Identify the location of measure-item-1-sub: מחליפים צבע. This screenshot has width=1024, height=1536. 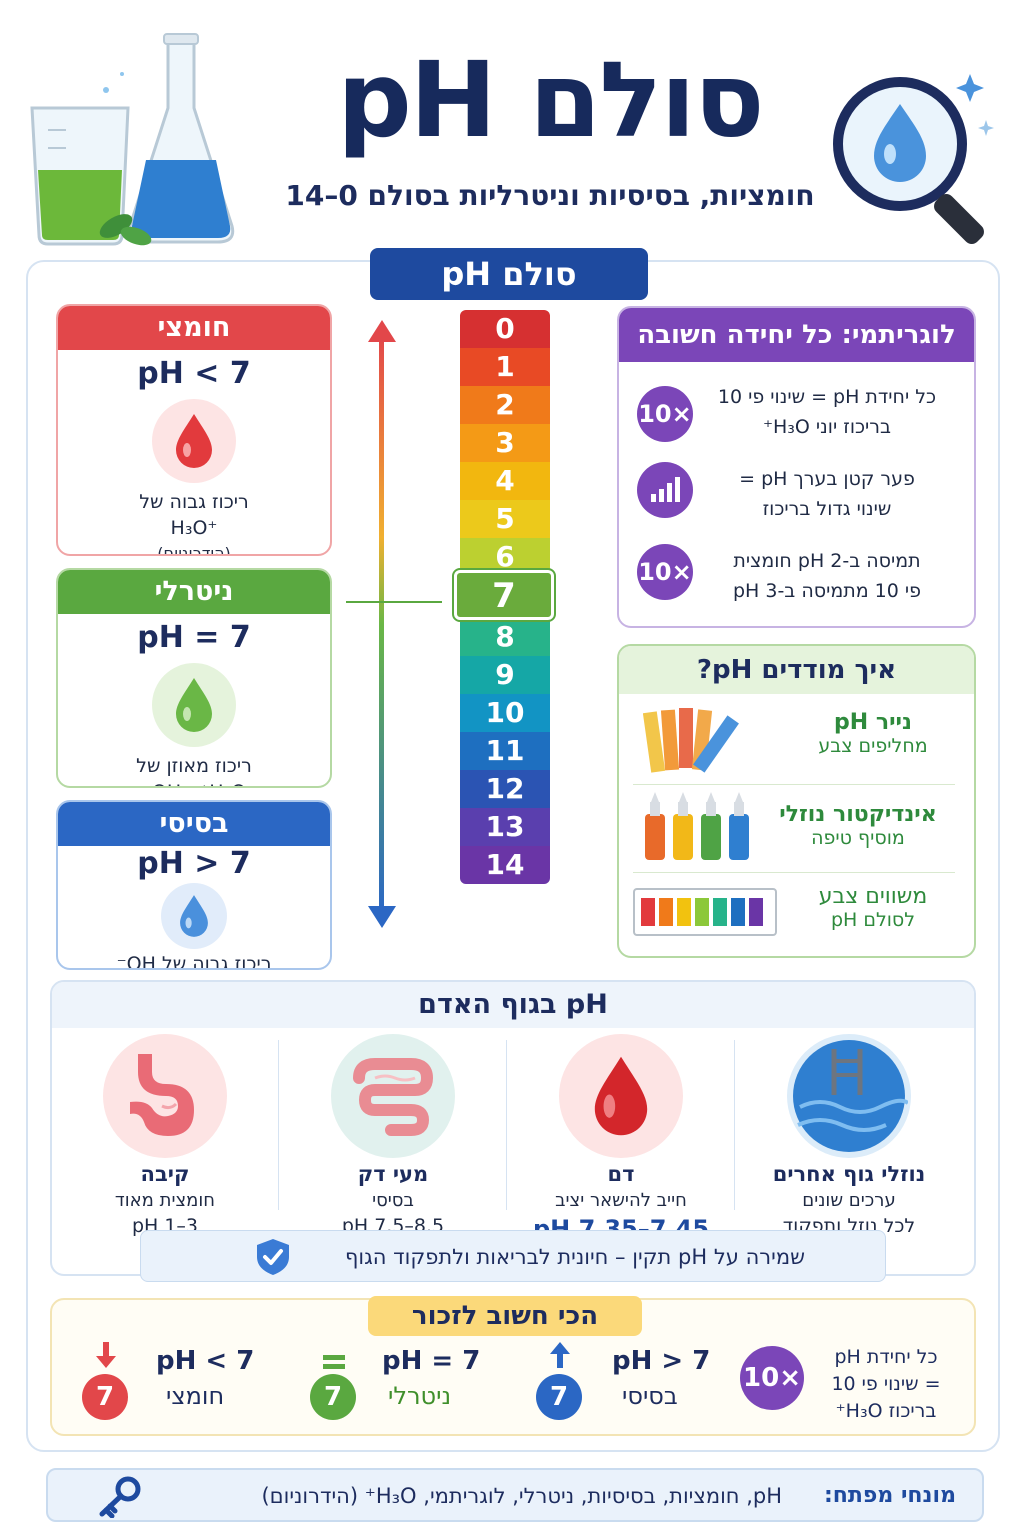
(873, 746).